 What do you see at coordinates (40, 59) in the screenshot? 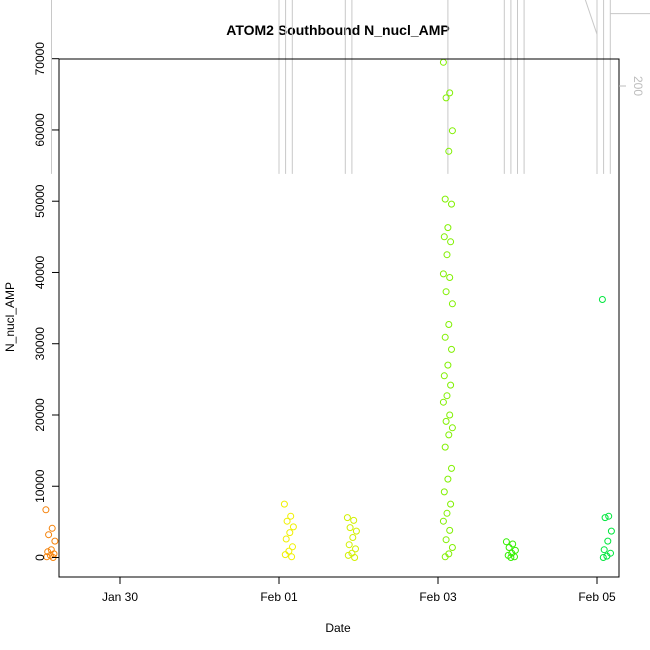
I see `y-tick-label-7: 70000` at bounding box center [40, 59].